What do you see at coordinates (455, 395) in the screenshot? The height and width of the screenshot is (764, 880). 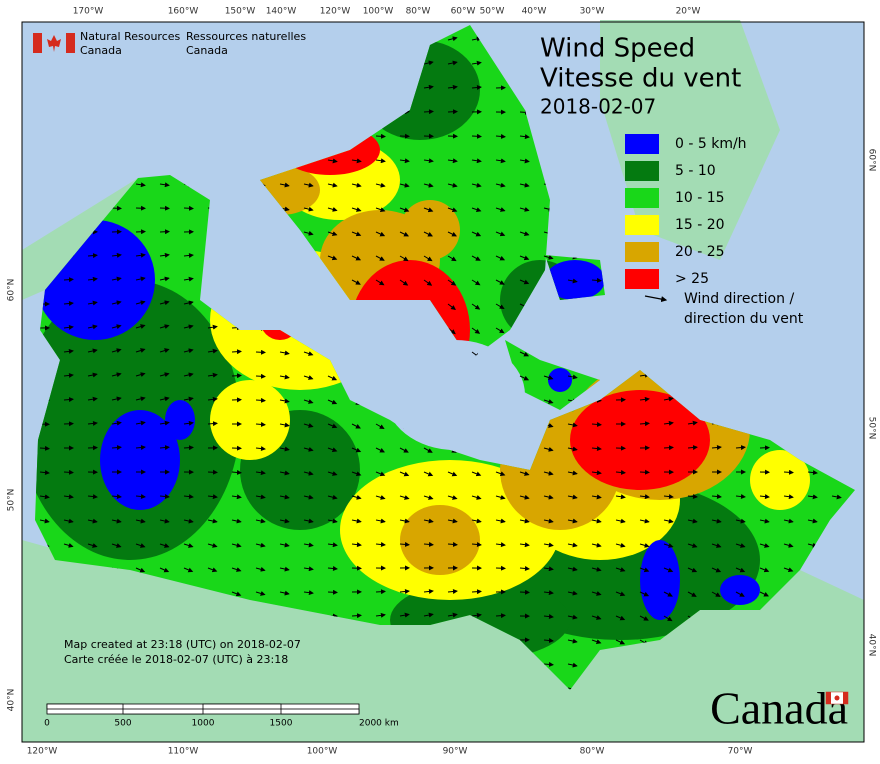 I see `hudson-bay` at bounding box center [455, 395].